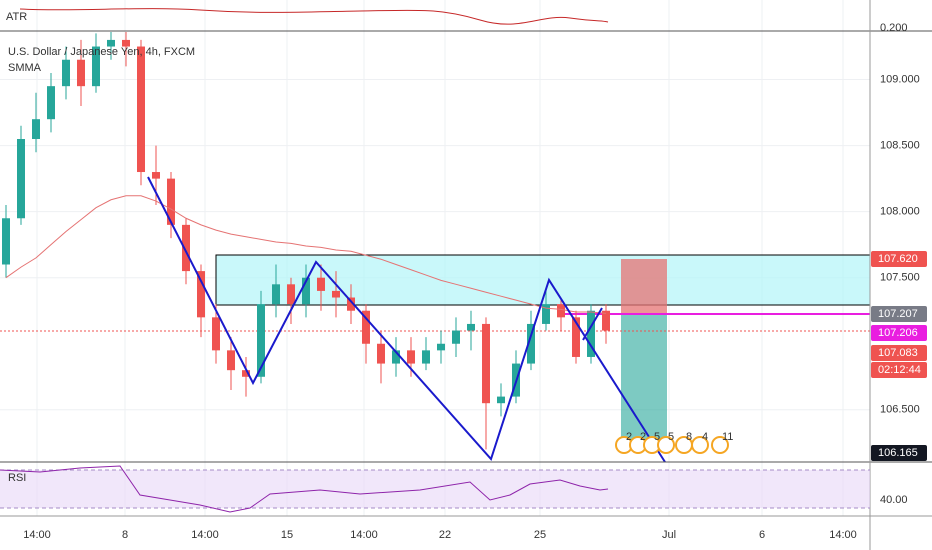 The height and width of the screenshot is (550, 932). What do you see at coordinates (727, 437) in the screenshot?
I see `event-label: 11` at bounding box center [727, 437].